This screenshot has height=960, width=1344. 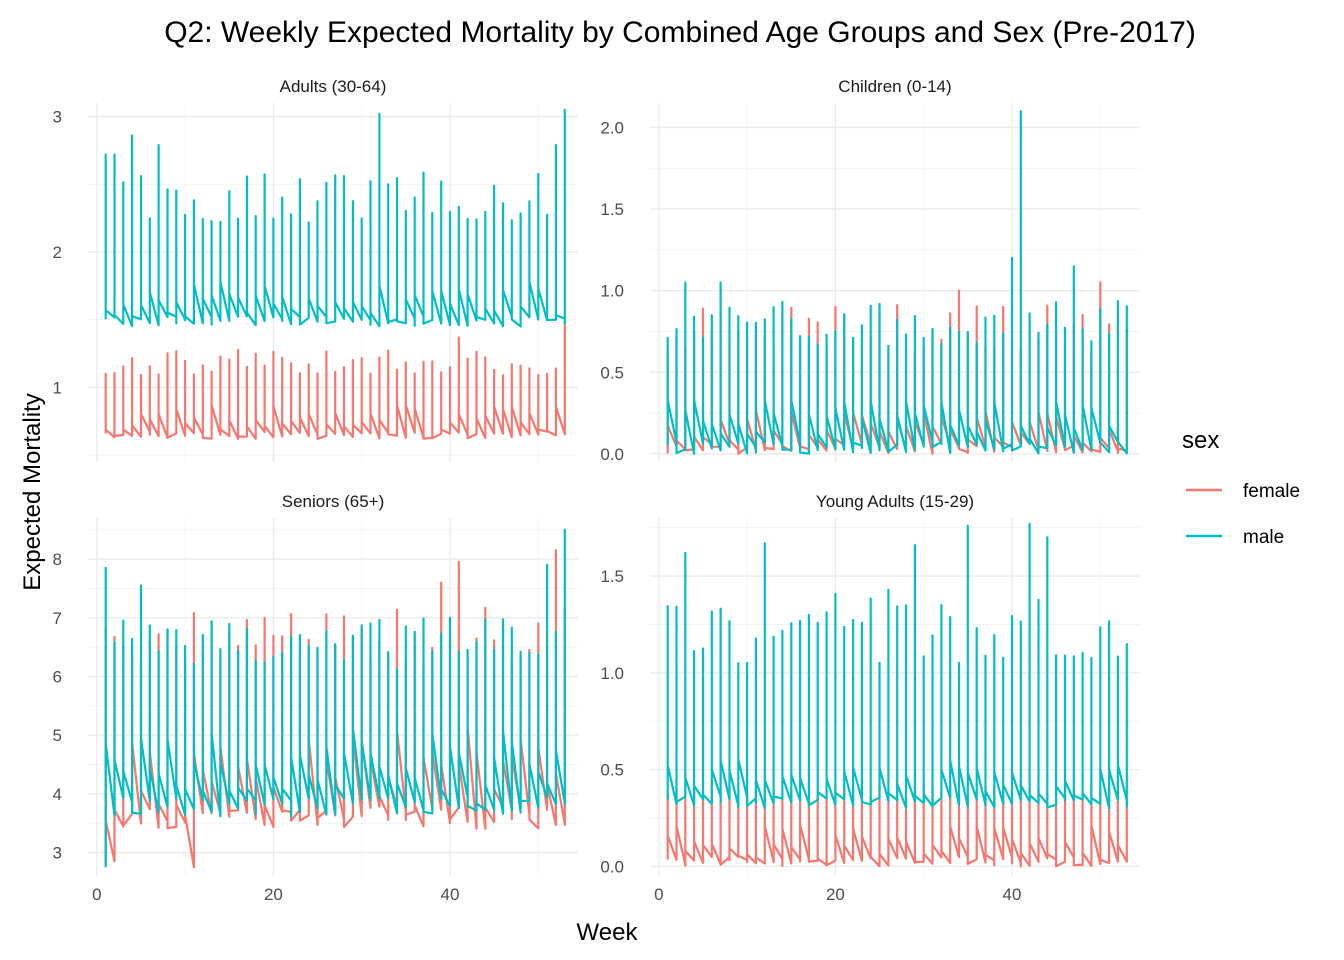 What do you see at coordinates (894, 86) in the screenshot?
I see `facet-strip-label: Children (0-14)` at bounding box center [894, 86].